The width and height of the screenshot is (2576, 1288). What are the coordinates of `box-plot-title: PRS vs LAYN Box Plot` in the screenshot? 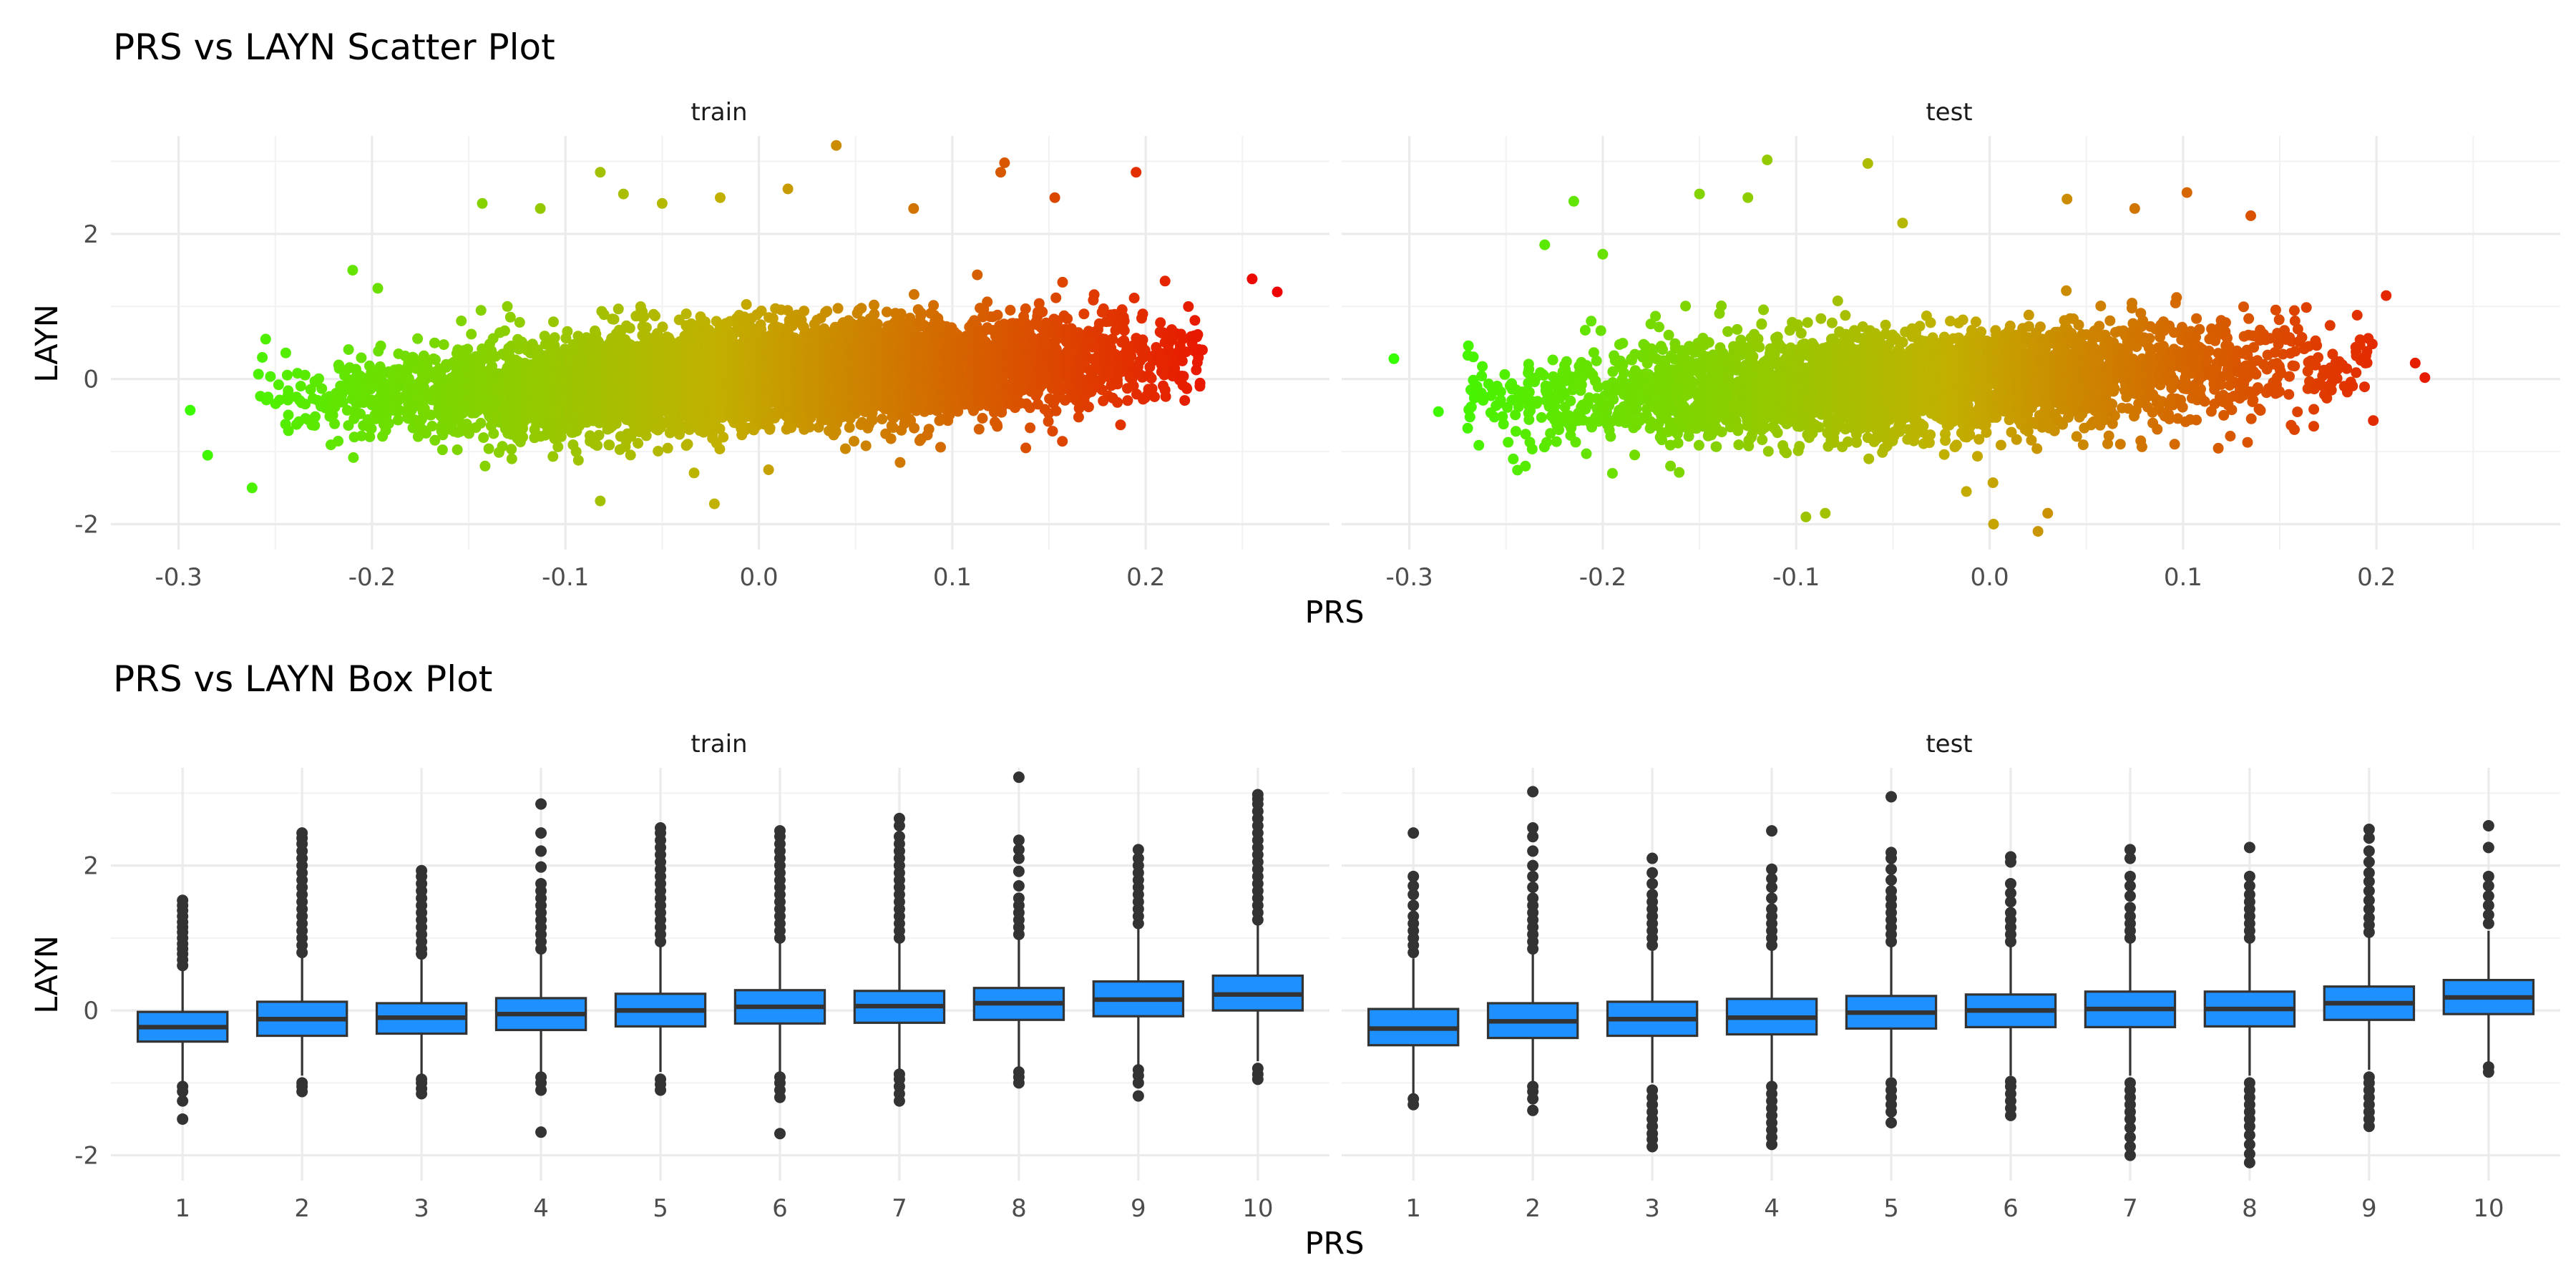 It's located at (302, 679).